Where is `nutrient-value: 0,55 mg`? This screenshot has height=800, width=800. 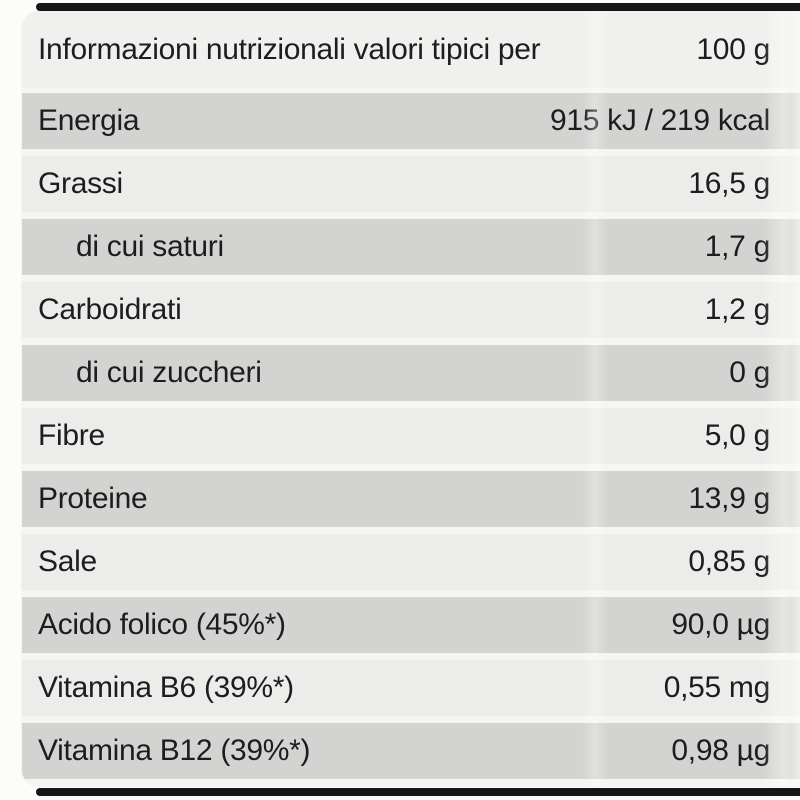
nutrient-value: 0,55 mg is located at coordinates (717, 687).